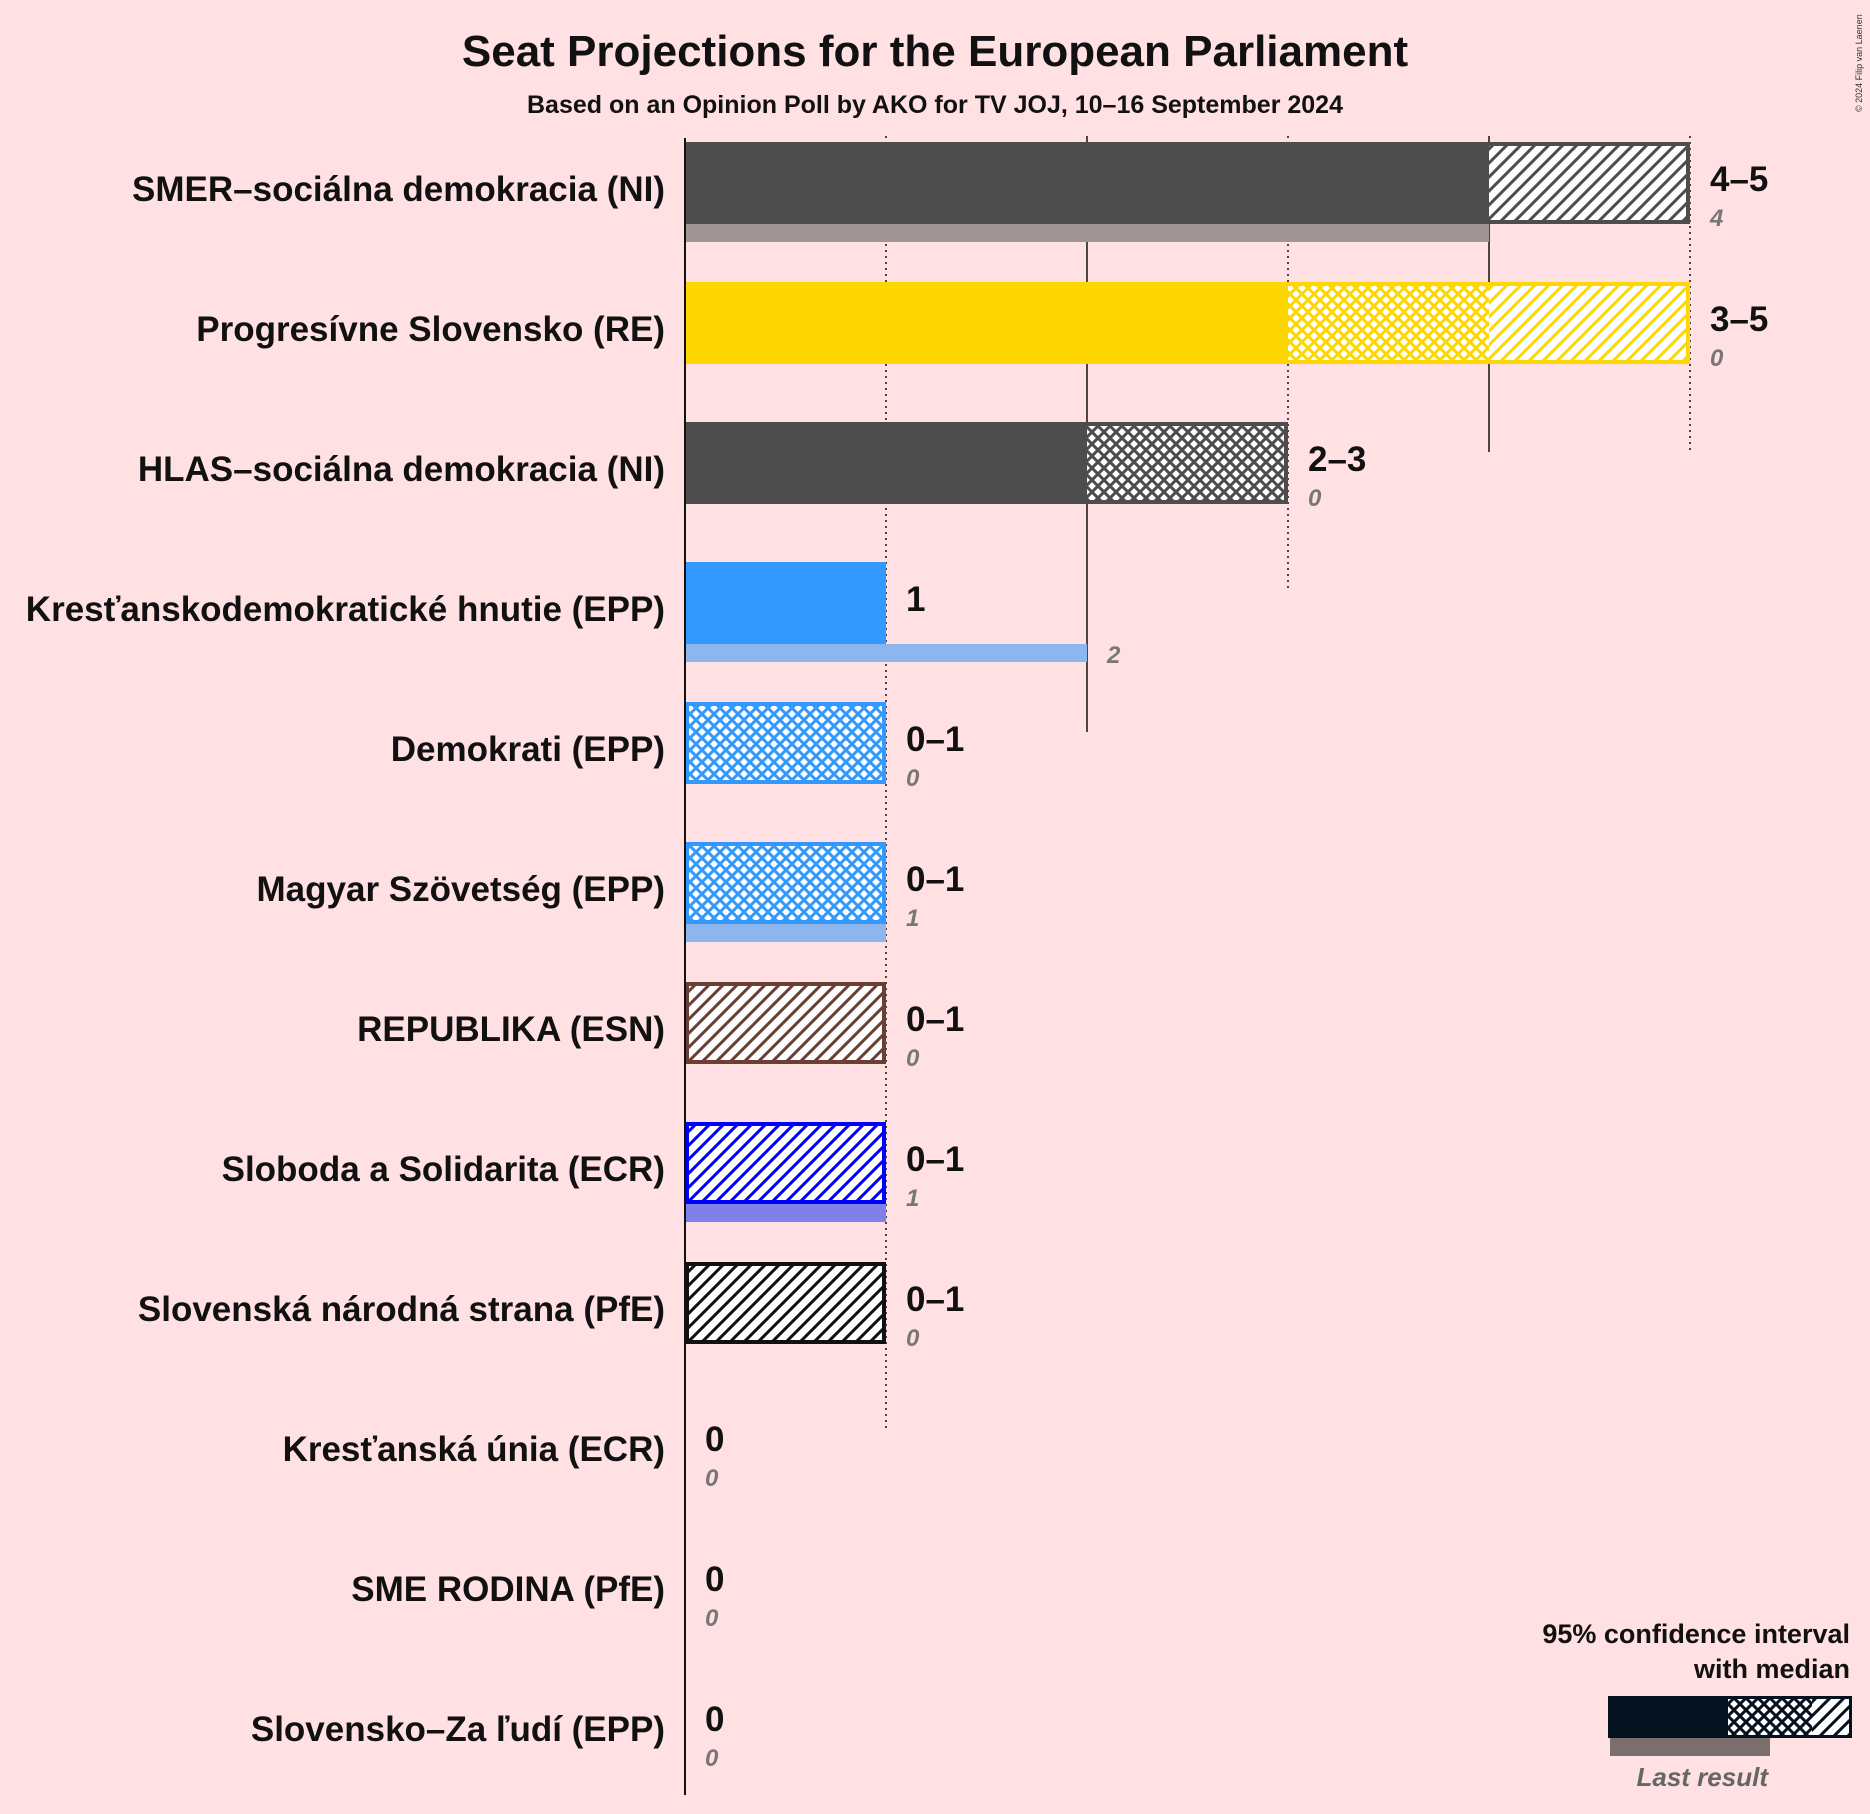 Image resolution: width=1870 pixels, height=1814 pixels. I want to click on party-label: Kresťanská únia (ECR), so click(474, 1449).